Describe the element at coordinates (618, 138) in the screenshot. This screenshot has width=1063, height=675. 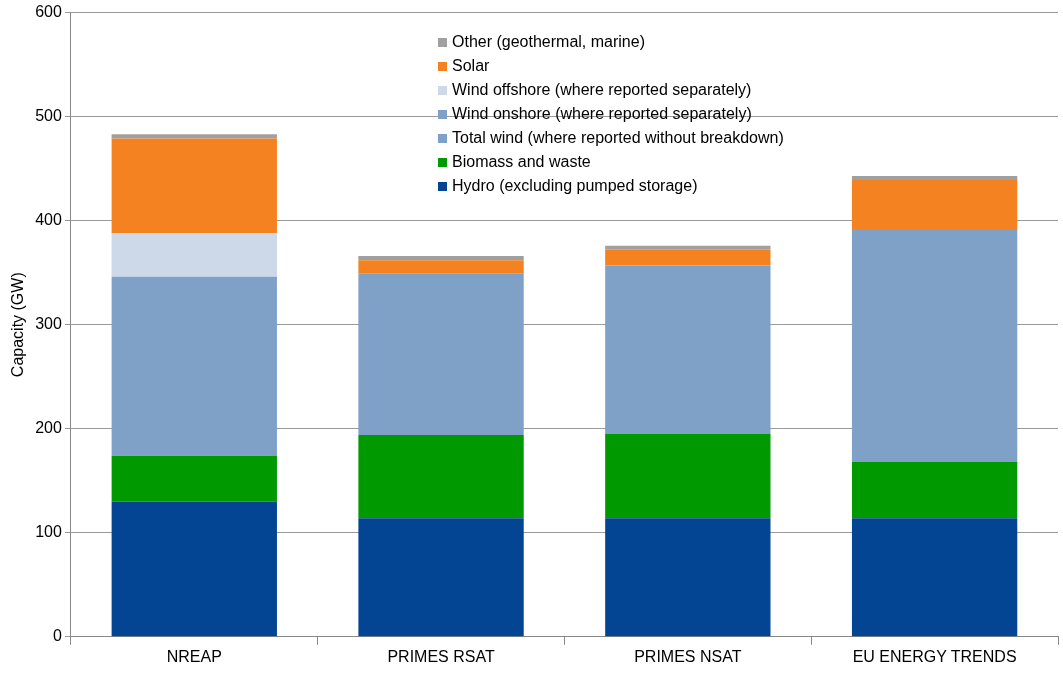
I see `legend-label: Total wind (where reported without breakdown)` at that location.